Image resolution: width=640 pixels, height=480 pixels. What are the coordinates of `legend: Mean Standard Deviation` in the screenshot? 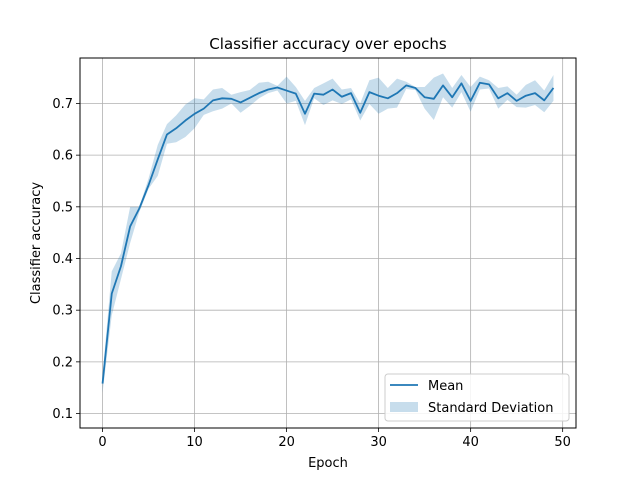 It's located at (477, 397).